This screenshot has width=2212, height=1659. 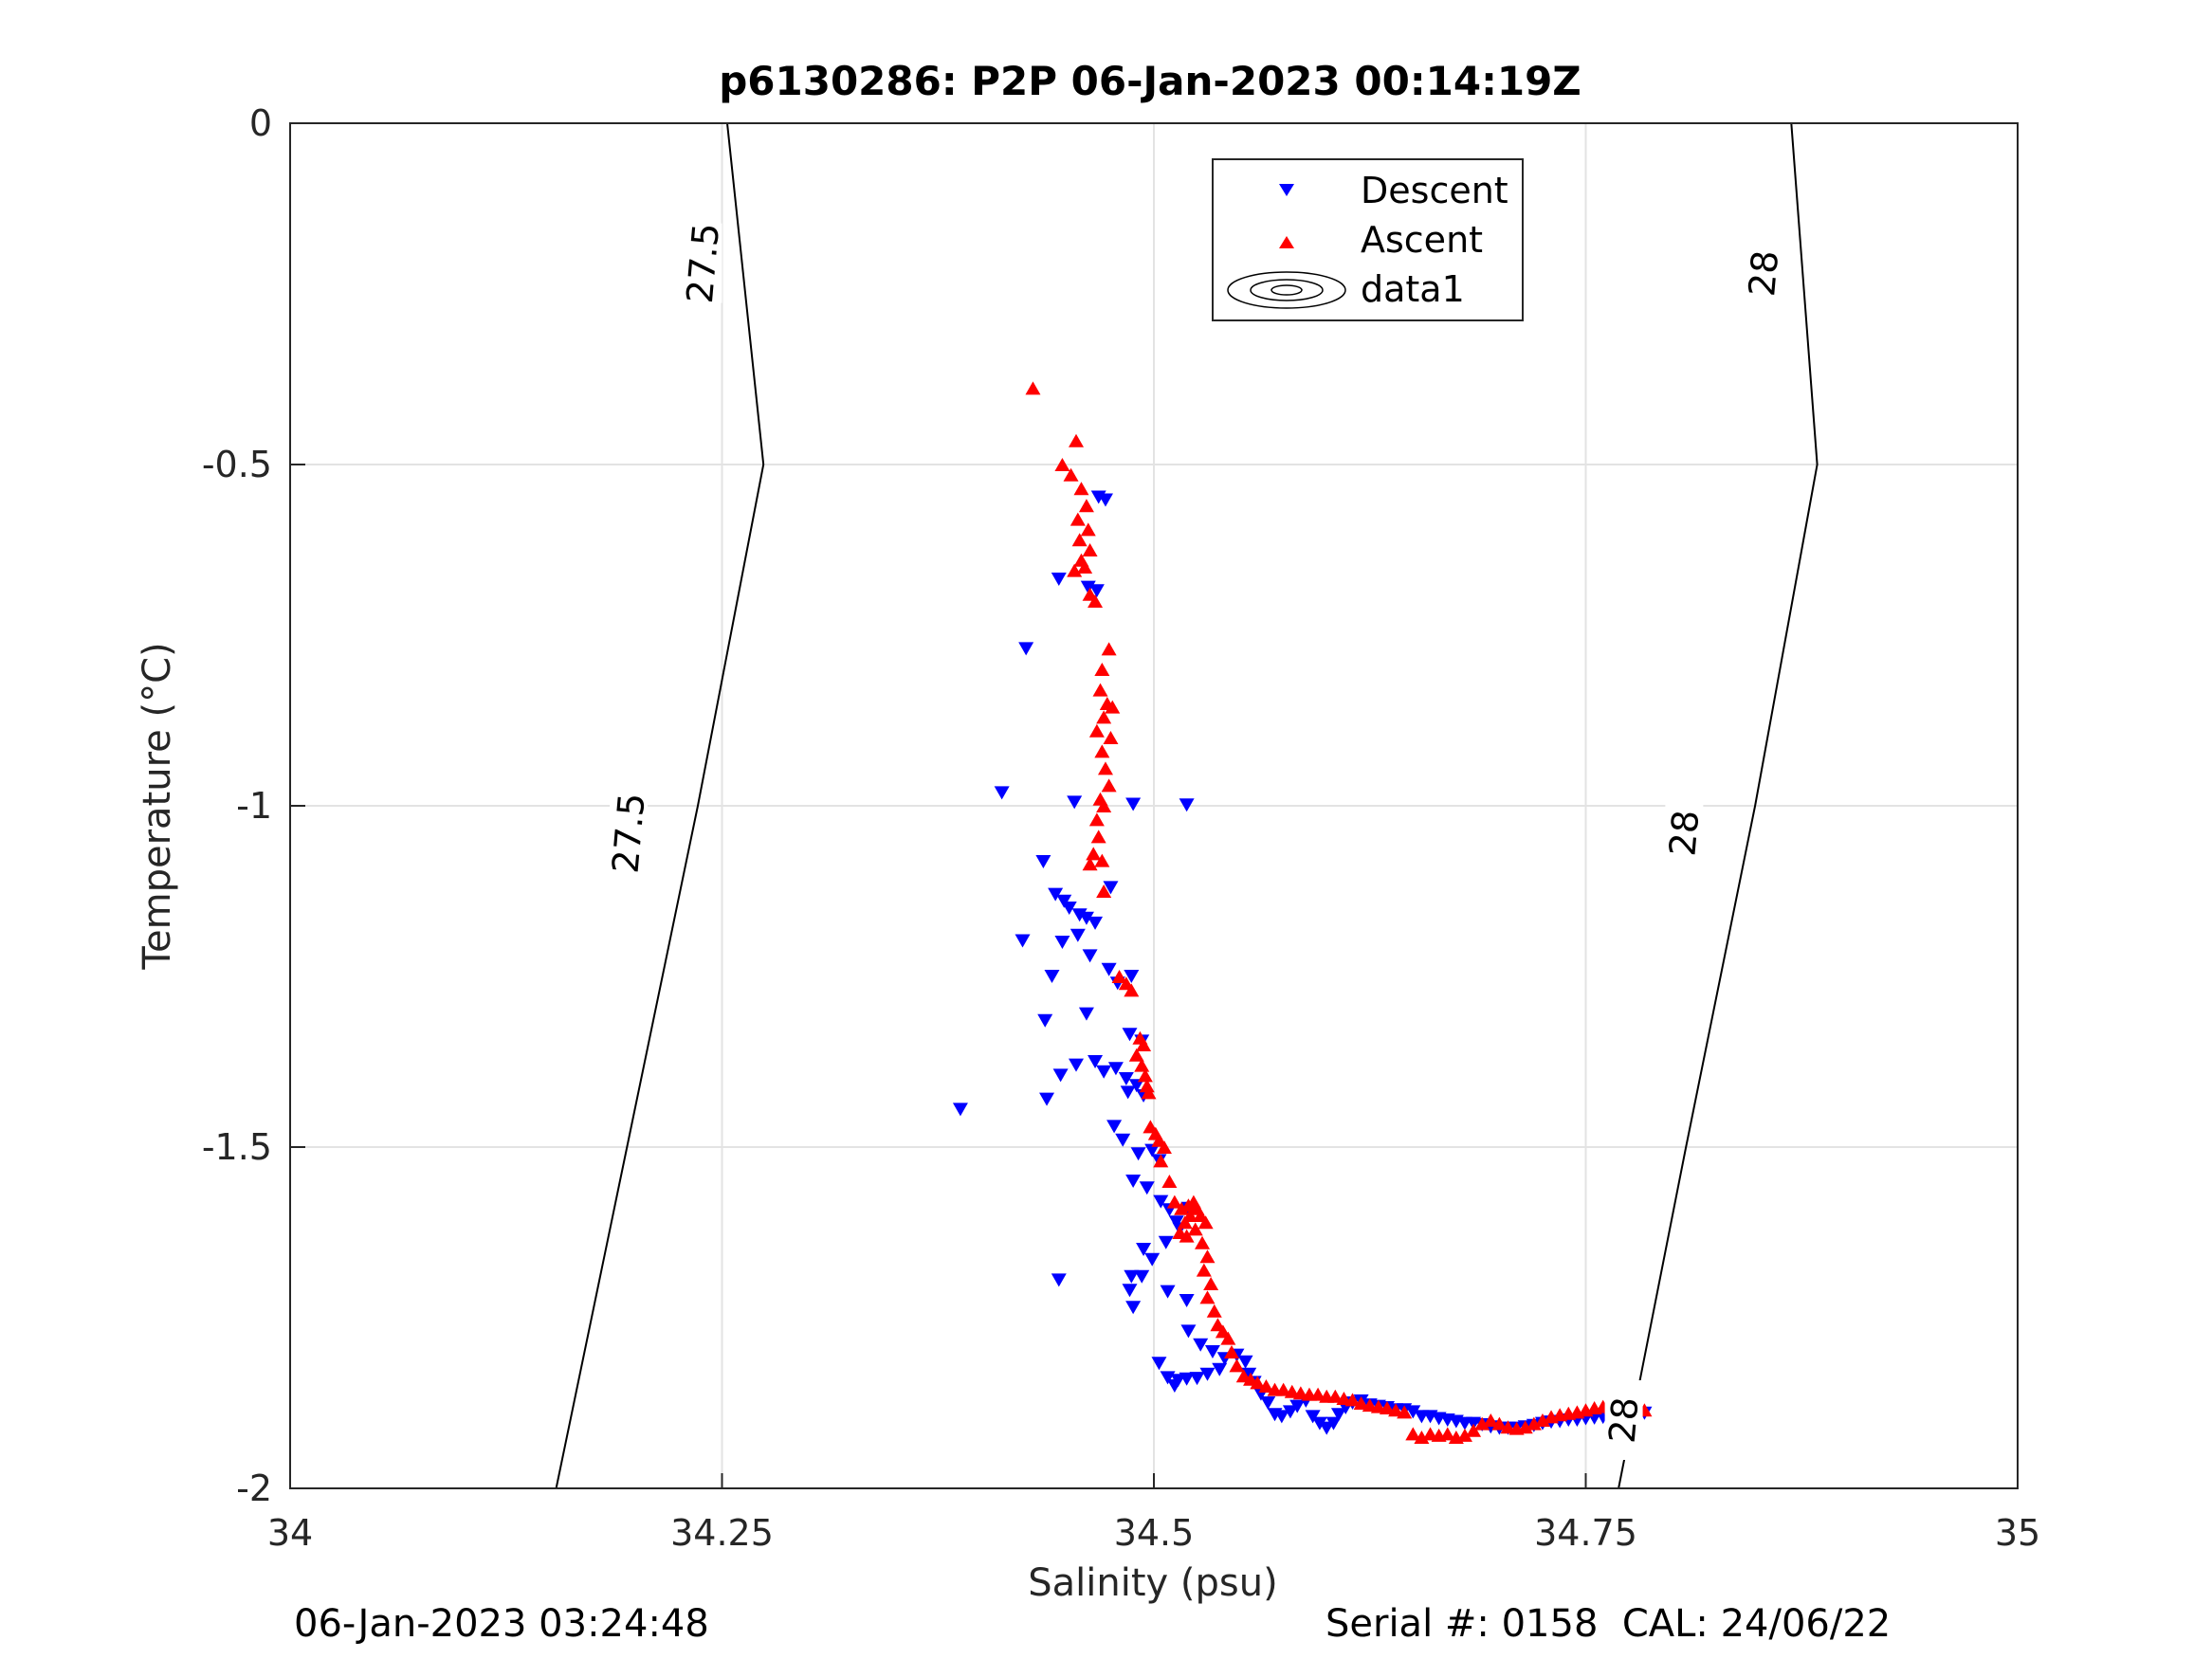 I want to click on x-tick-label: 34.5, so click(x=1154, y=1533).